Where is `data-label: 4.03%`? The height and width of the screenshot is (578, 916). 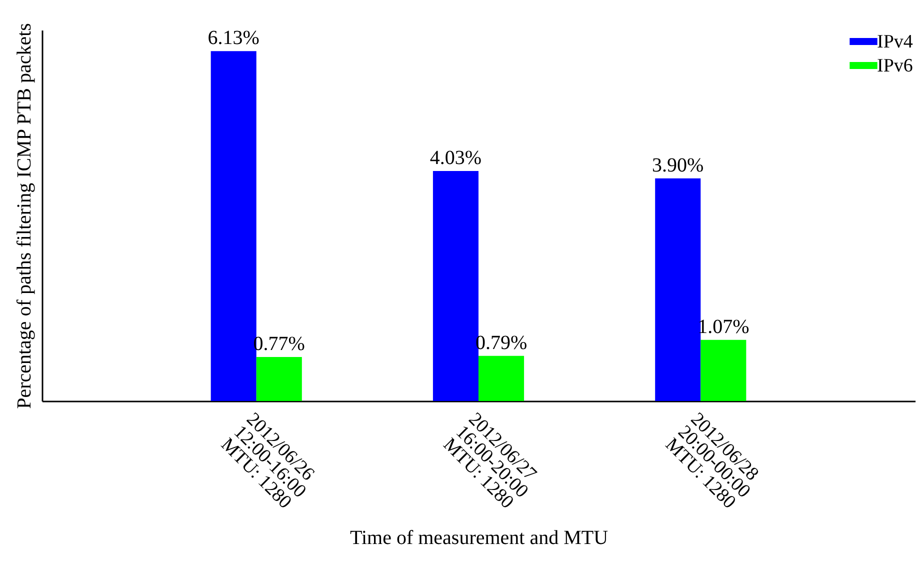 data-label: 4.03% is located at coordinates (456, 157).